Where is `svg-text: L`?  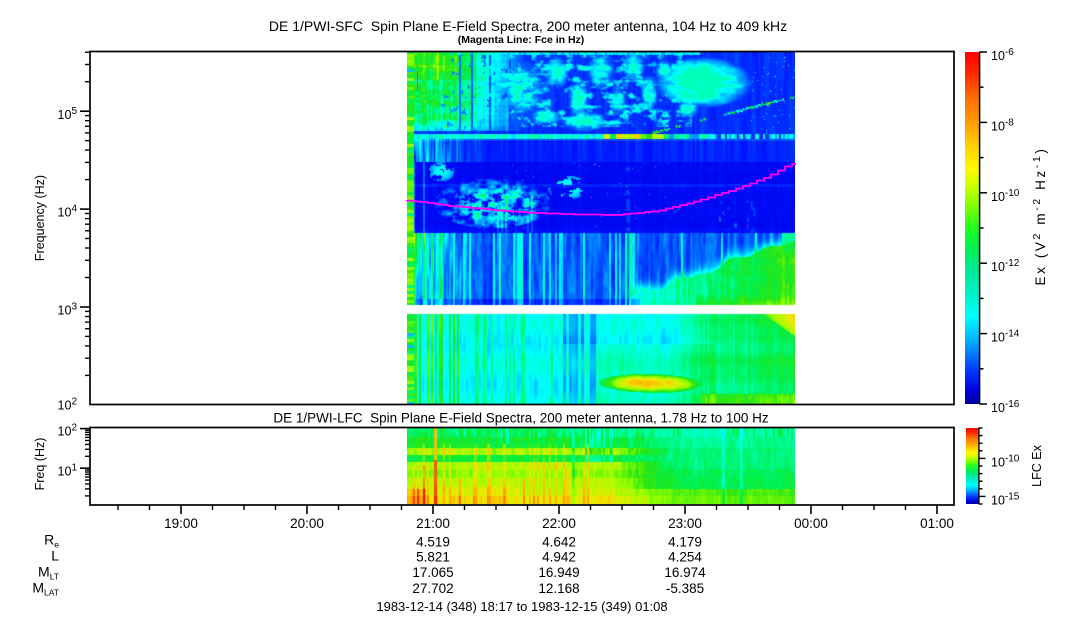
svg-text: L is located at coordinates (55, 556).